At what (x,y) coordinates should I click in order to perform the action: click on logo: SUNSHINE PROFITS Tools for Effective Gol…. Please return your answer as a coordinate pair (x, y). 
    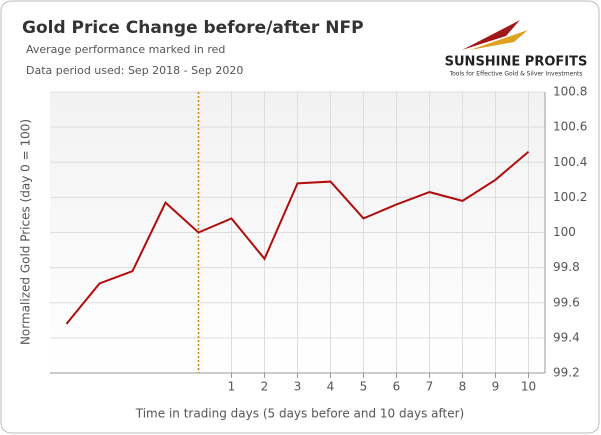
    Looking at the image, I should click on (516, 49).